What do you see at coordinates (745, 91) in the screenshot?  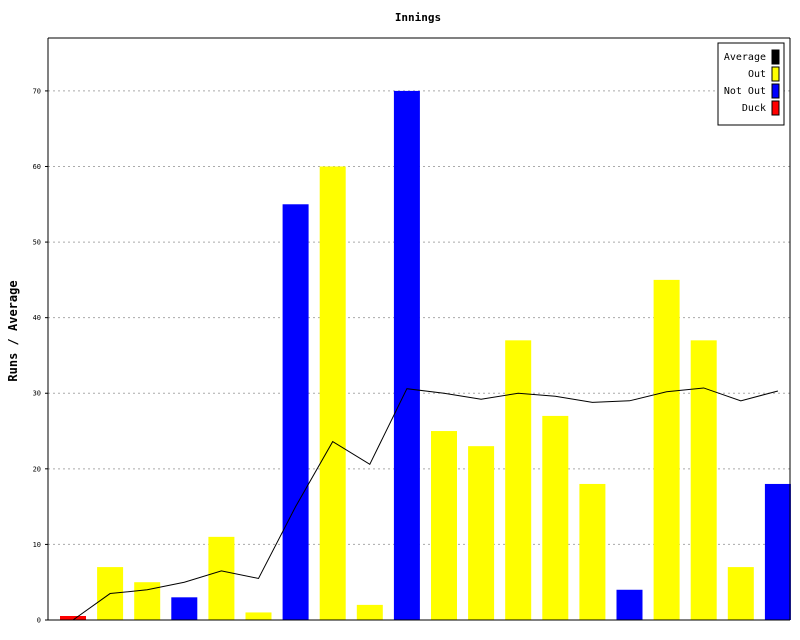 I see `legend-label: Not Out` at bounding box center [745, 91].